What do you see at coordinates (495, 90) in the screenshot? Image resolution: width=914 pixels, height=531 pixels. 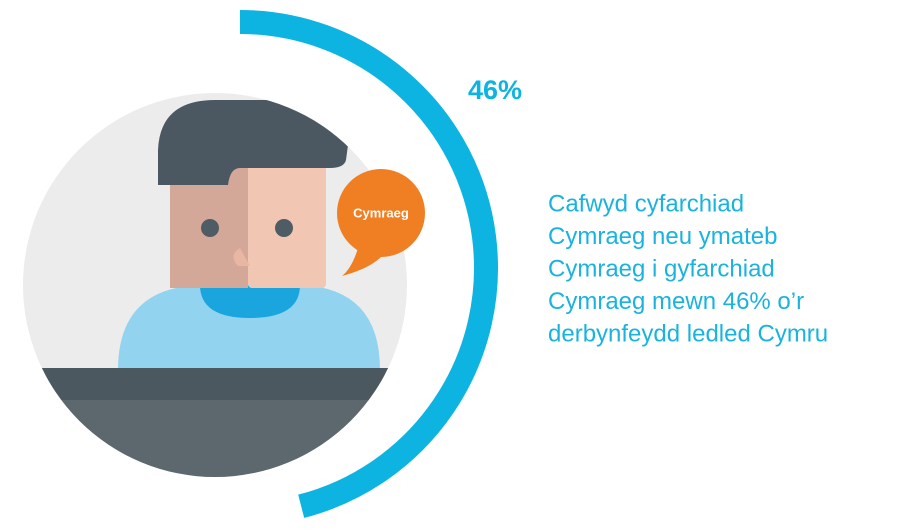 I see `value-label: 46%` at bounding box center [495, 90].